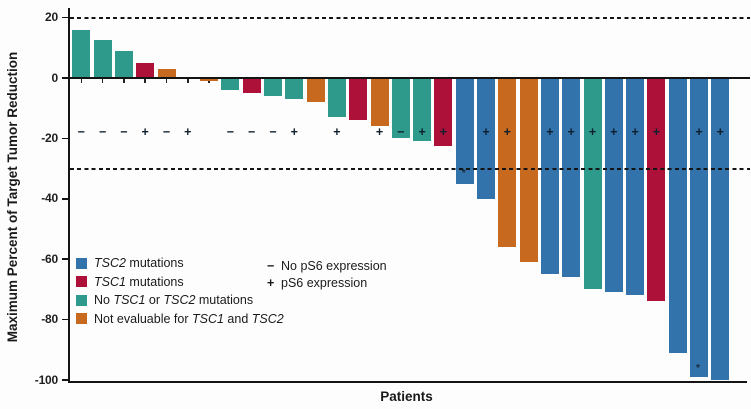 Image resolution: width=751 pixels, height=409 pixels. What do you see at coordinates (334, 265) in the screenshot?
I see `ps6-legend-label: No pS6 expression` at bounding box center [334, 265].